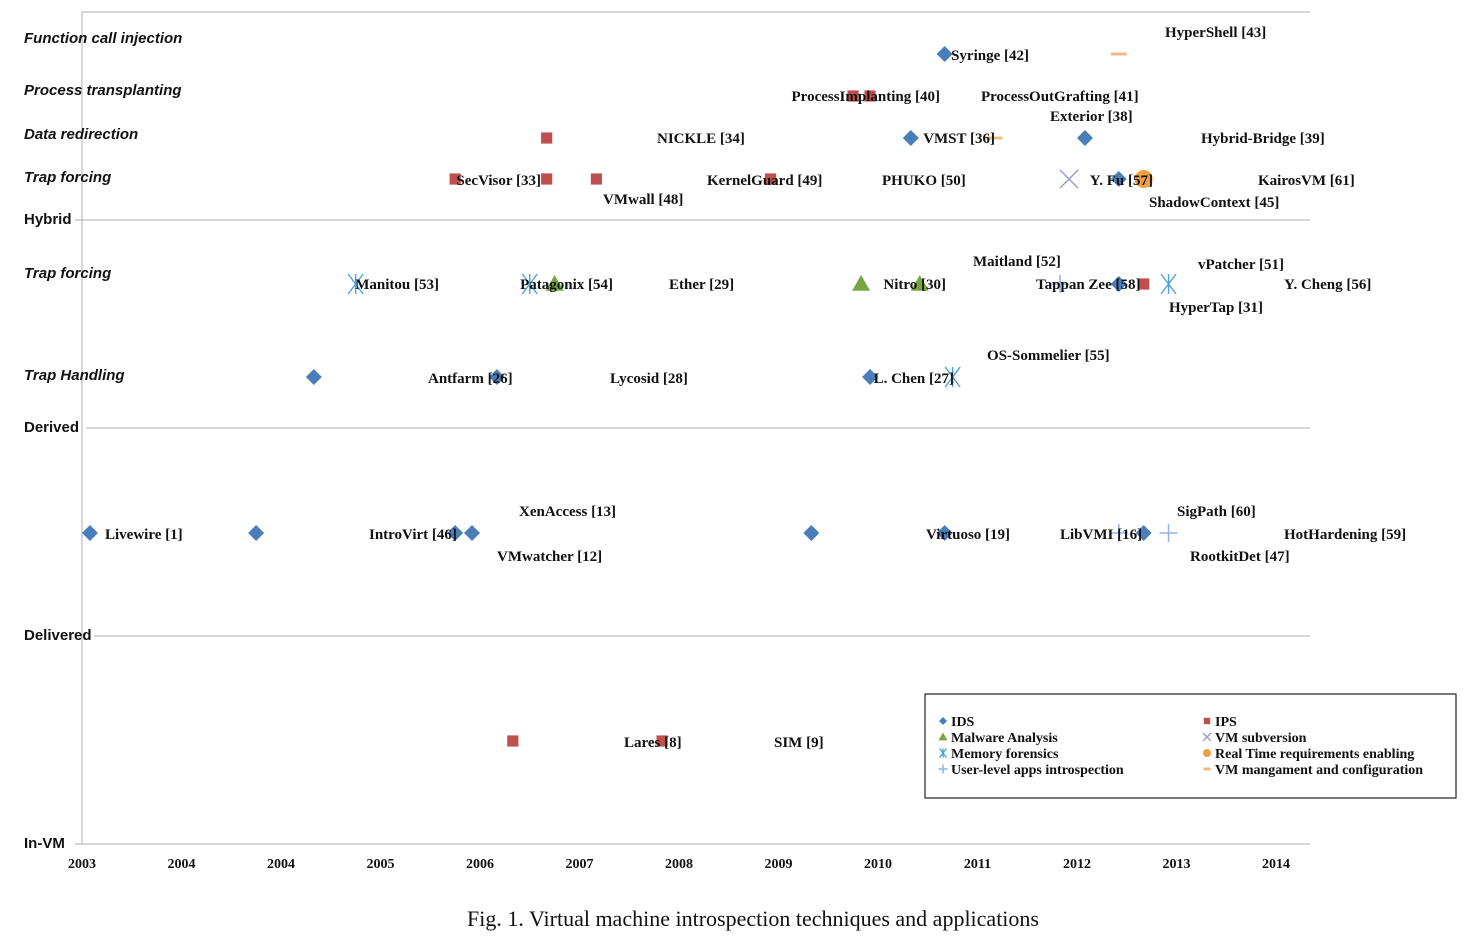 The image size is (1472, 941). What do you see at coordinates (381, 864) in the screenshot?
I see `x-tick-label: 2005` at bounding box center [381, 864].